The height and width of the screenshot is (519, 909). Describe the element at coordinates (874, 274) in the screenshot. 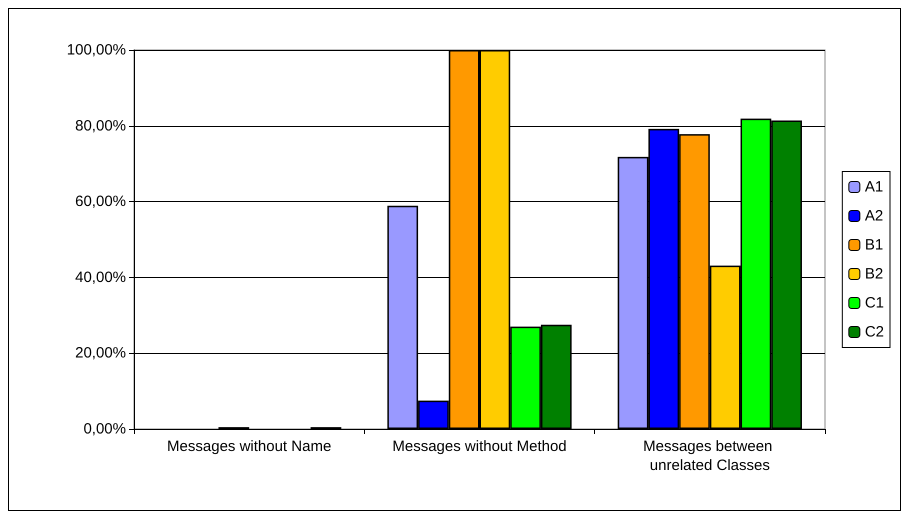

I see `legend-label: B2` at that location.